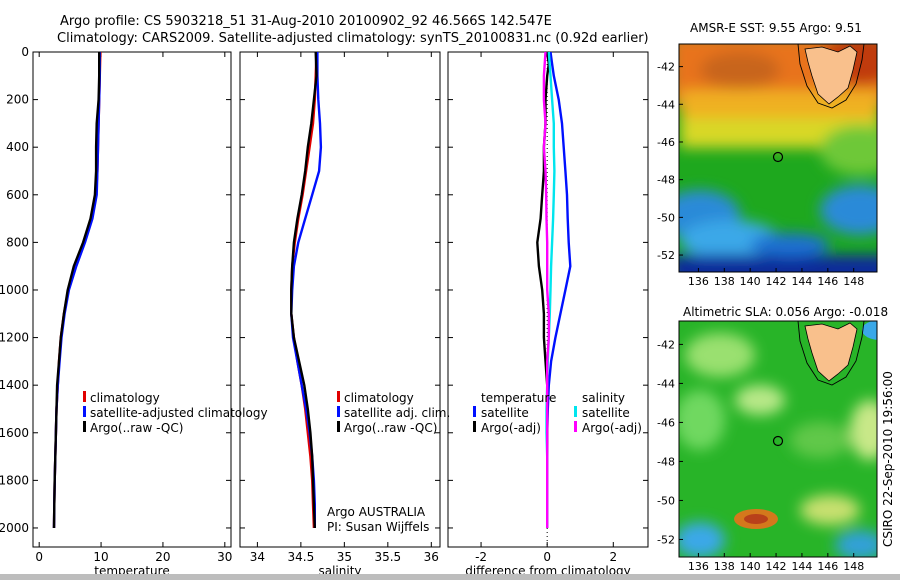 The image size is (900, 580). Describe the element at coordinates (756, 519) in the screenshot. I see `sla-high-anomaly-core` at that location.